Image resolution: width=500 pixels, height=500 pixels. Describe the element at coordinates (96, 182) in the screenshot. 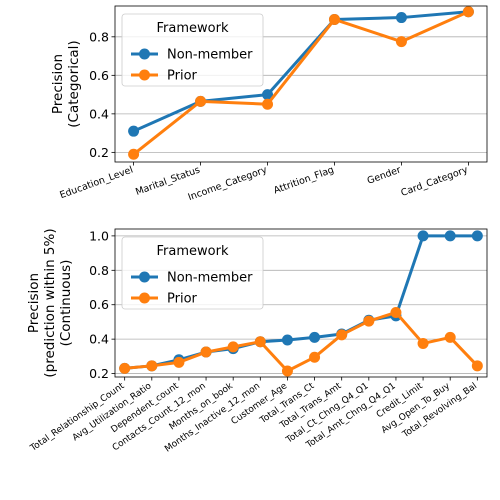

I see `x-tick-label: Education_Level` at that location.